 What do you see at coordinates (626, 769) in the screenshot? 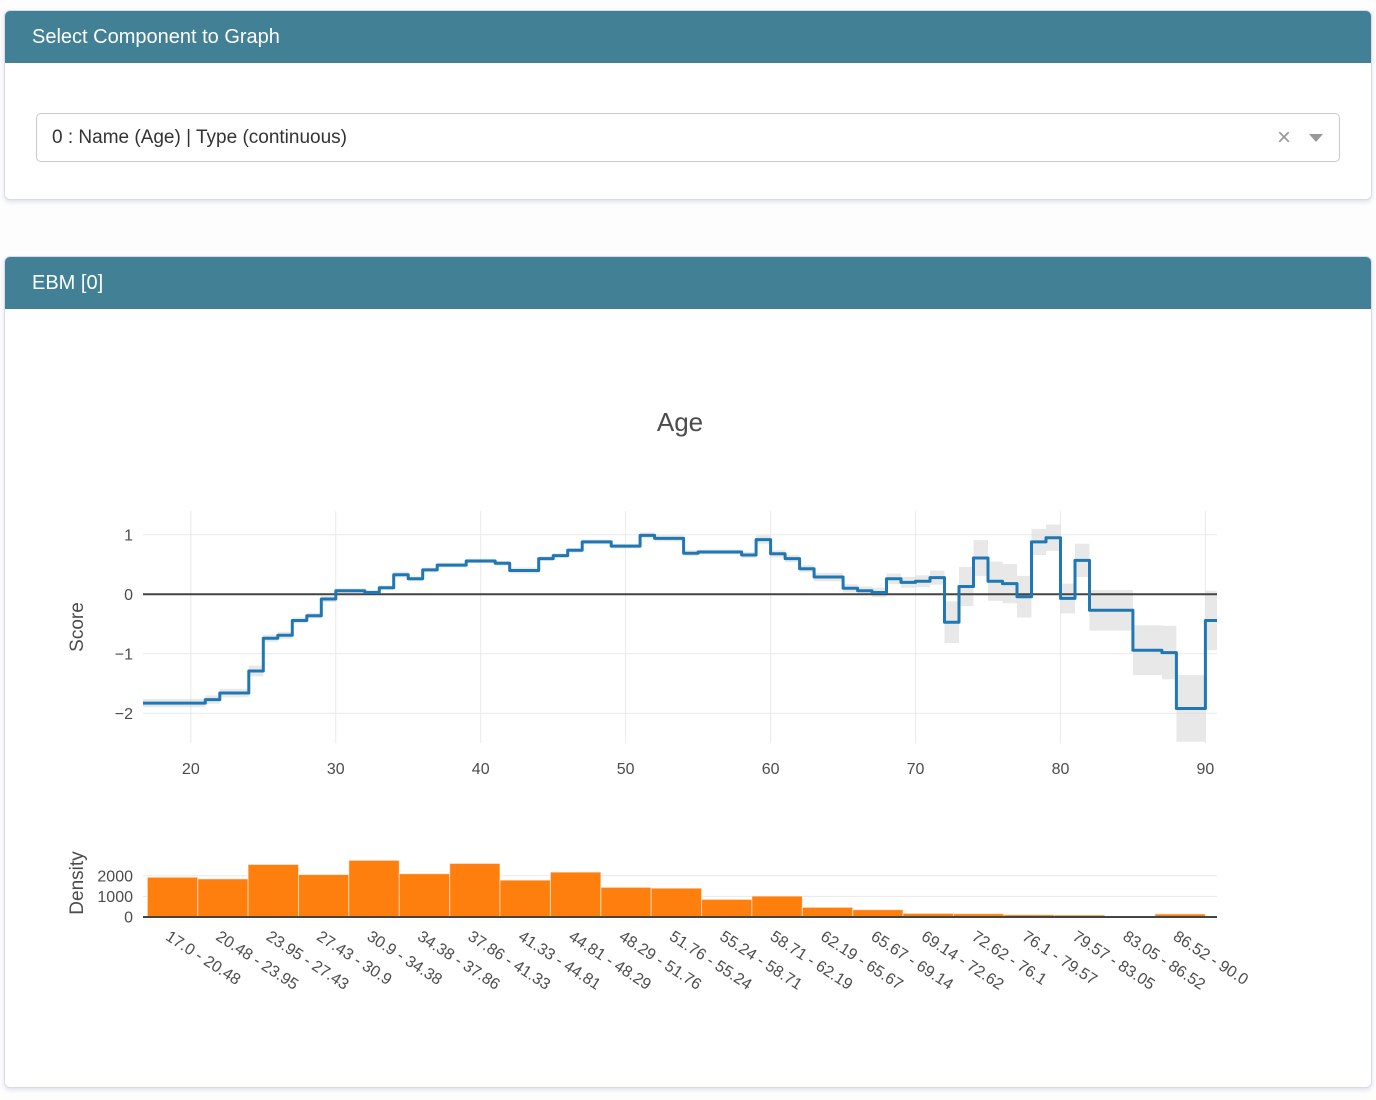
I see `svg-text: 50` at bounding box center [626, 769].